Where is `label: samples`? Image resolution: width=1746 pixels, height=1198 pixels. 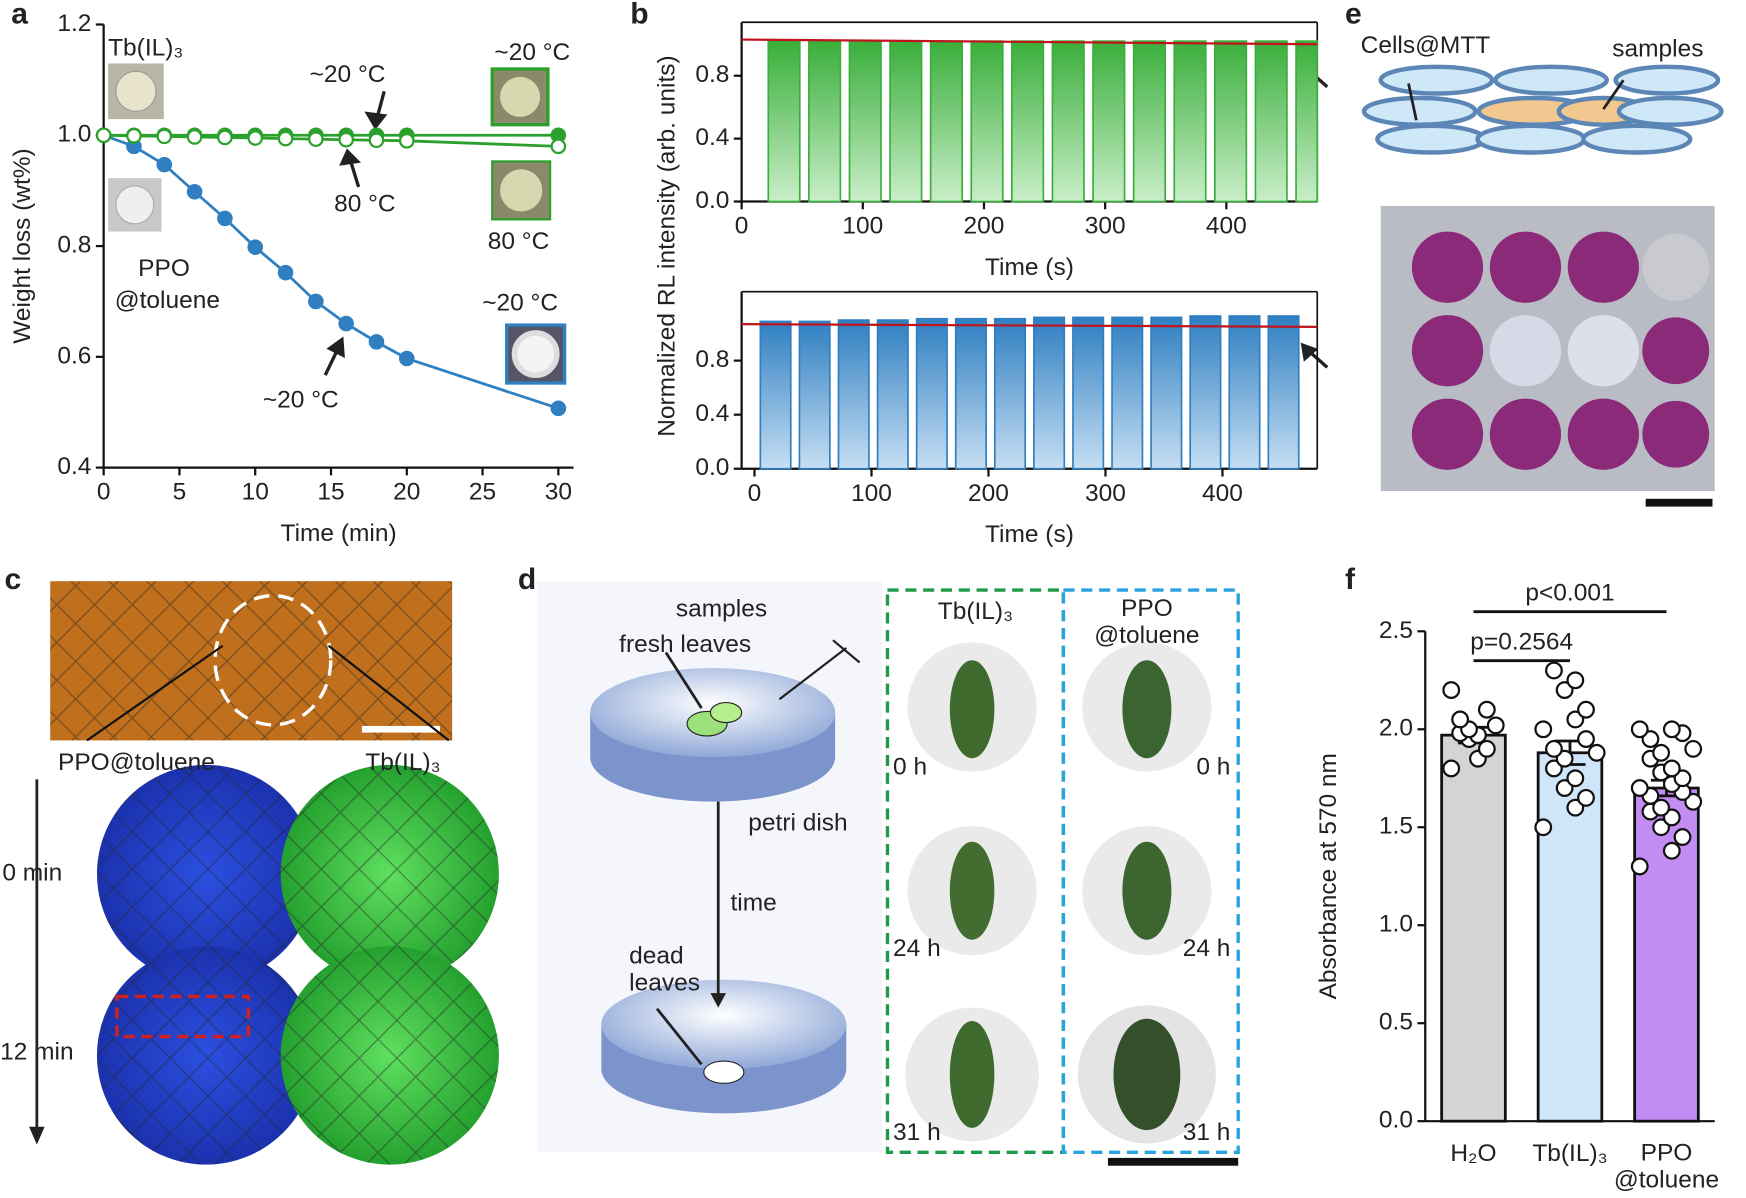 label: samples is located at coordinates (721, 609).